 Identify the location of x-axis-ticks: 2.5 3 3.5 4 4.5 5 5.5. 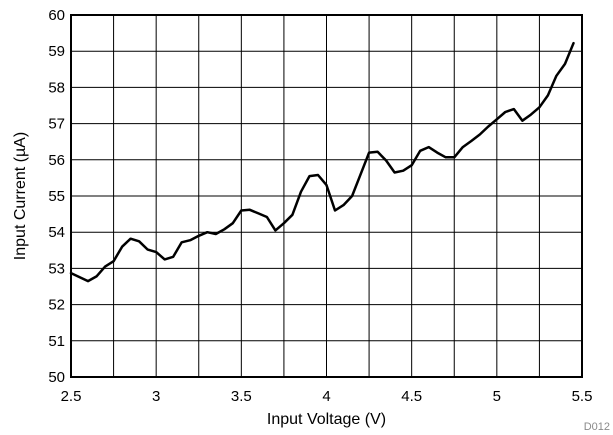
(327, 396).